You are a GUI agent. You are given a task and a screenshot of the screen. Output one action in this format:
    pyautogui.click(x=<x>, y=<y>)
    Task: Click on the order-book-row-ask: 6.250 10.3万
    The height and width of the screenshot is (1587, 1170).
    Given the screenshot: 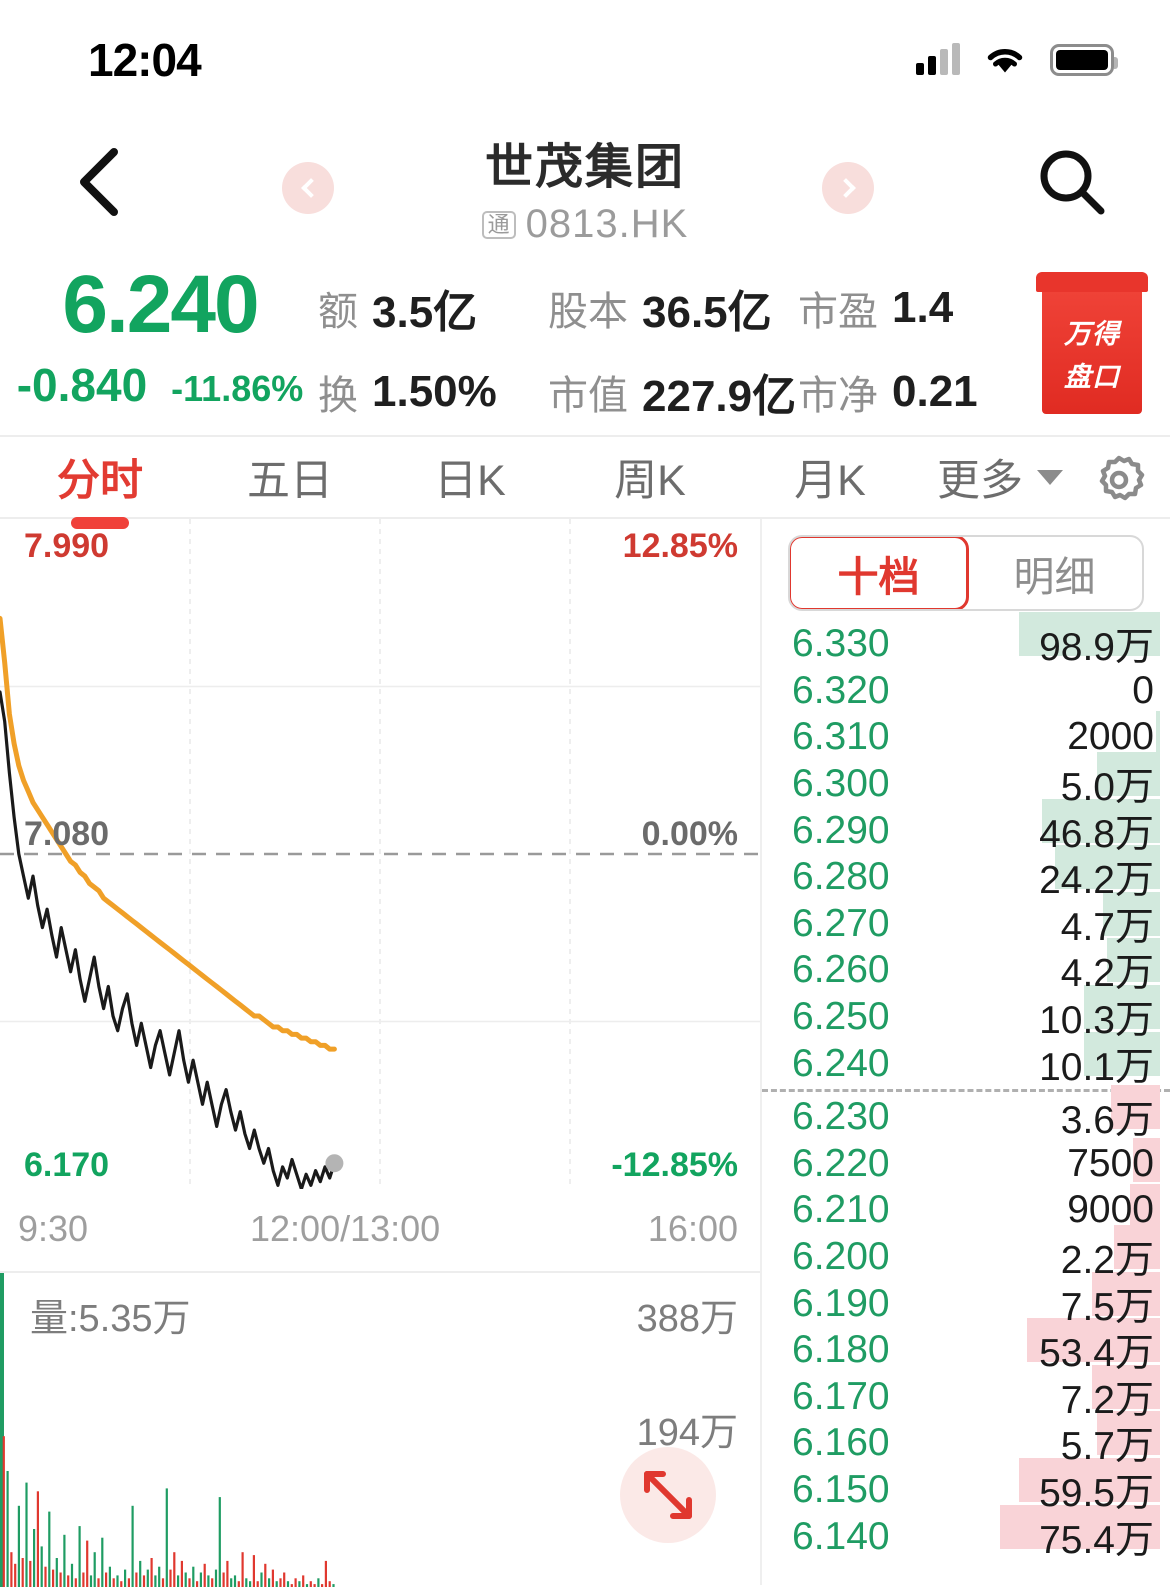 What is the action you would take?
    pyautogui.click(x=966, y=1017)
    